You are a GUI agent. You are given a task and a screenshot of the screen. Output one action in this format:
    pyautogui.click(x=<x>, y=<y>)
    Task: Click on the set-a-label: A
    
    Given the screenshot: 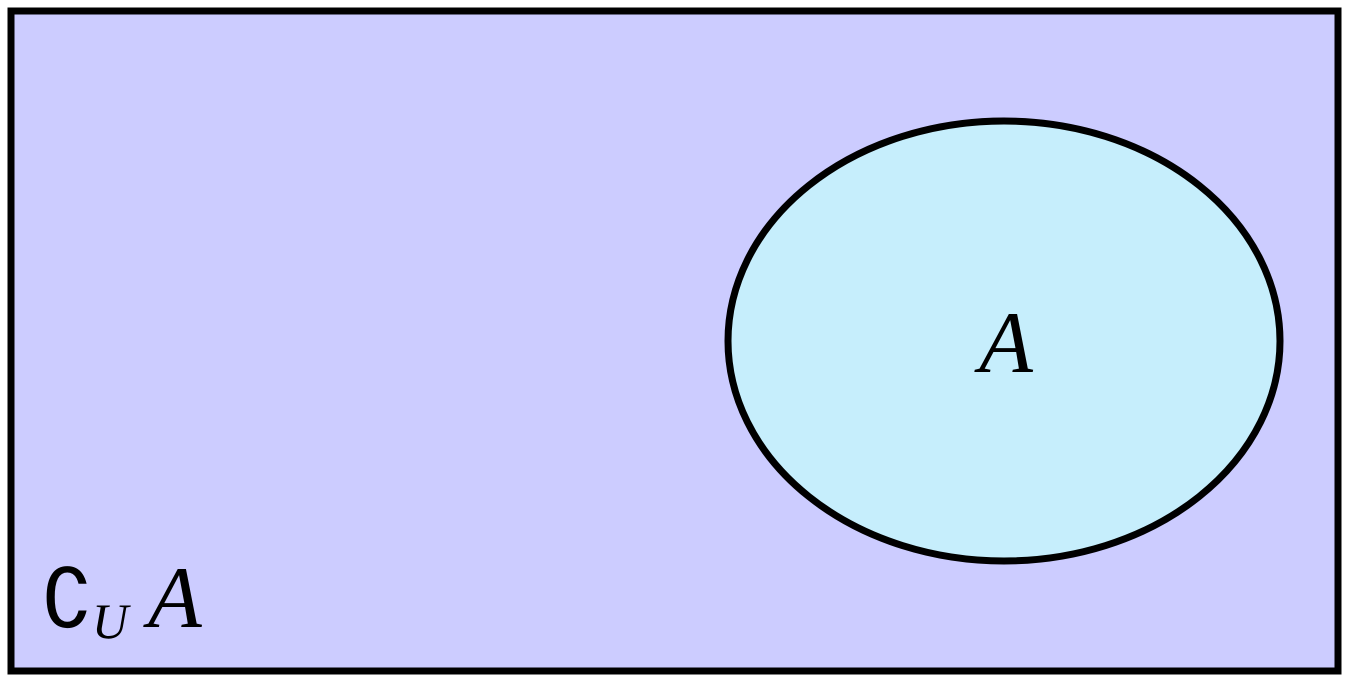 What is the action you would take?
    pyautogui.click(x=1004, y=343)
    